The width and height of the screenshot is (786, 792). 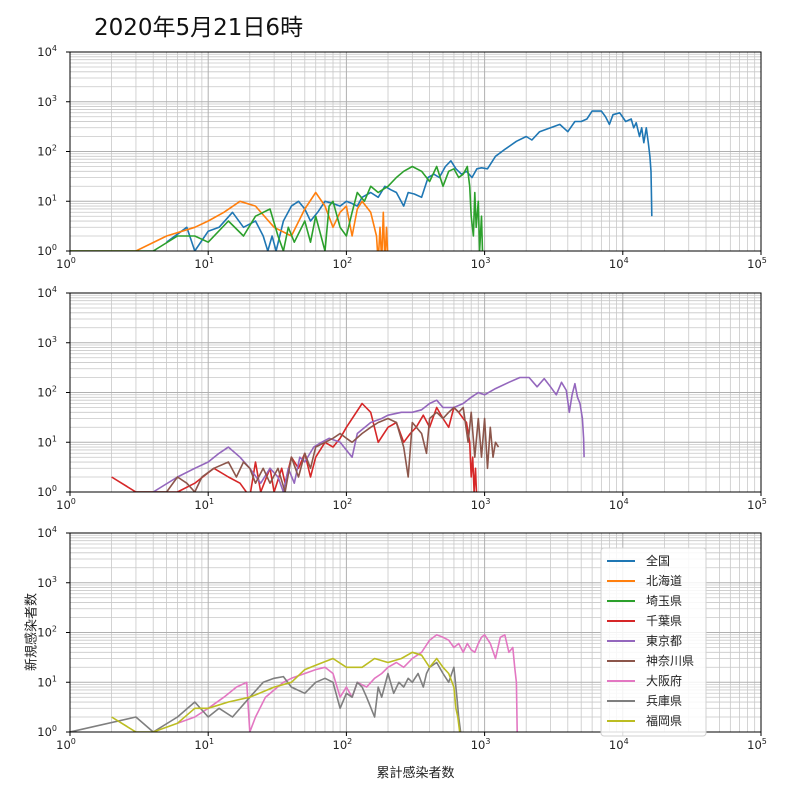 What do you see at coordinates (664, 601) in the screenshot?
I see `legend-label: 埼玉県` at bounding box center [664, 601].